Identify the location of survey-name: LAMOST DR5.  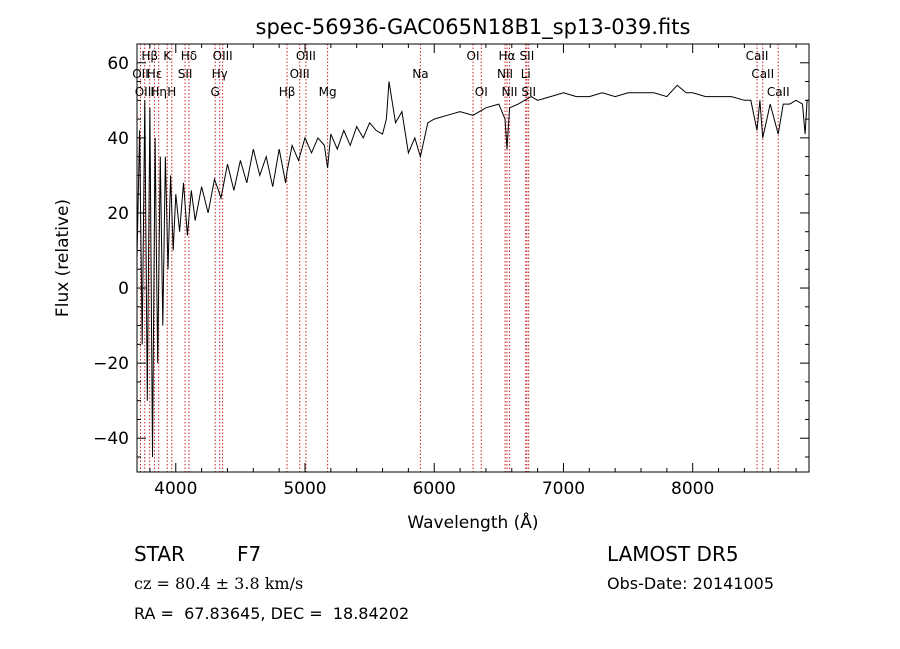
(673, 554).